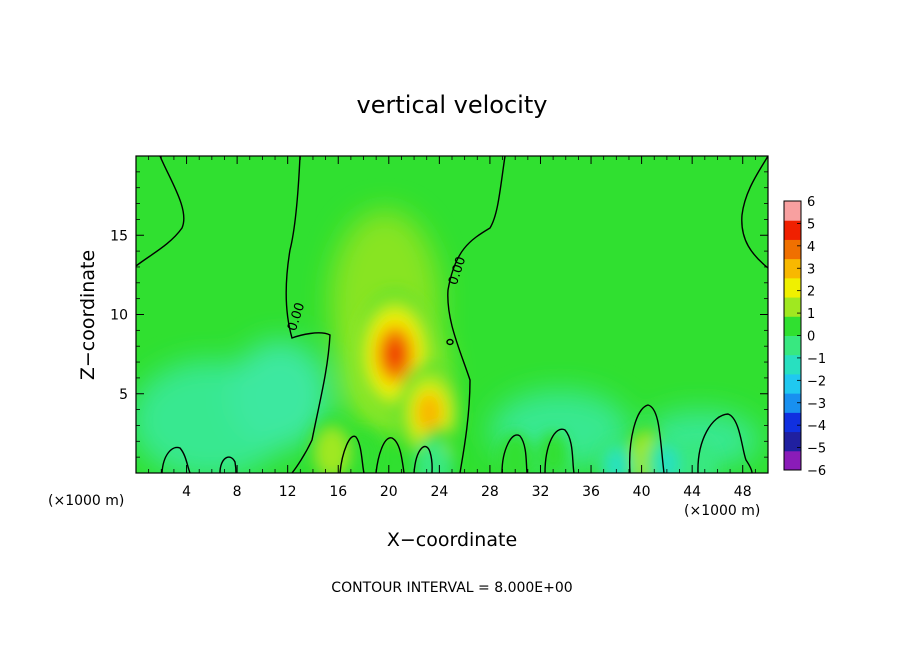  What do you see at coordinates (86, 501) in the screenshot?
I see `x-unit-left: (×1000 m)` at bounding box center [86, 501].